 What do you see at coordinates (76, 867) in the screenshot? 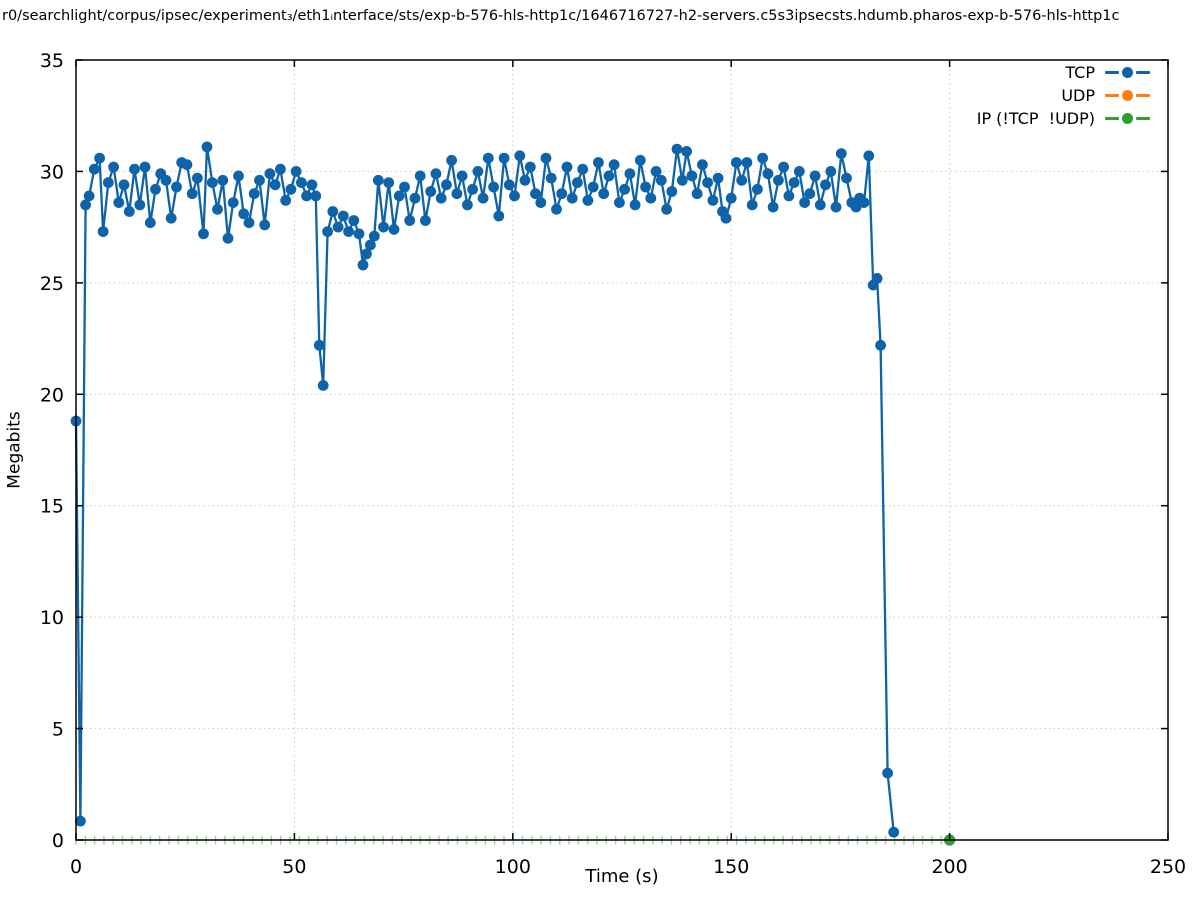
I see `x-tick-label: 0` at bounding box center [76, 867].